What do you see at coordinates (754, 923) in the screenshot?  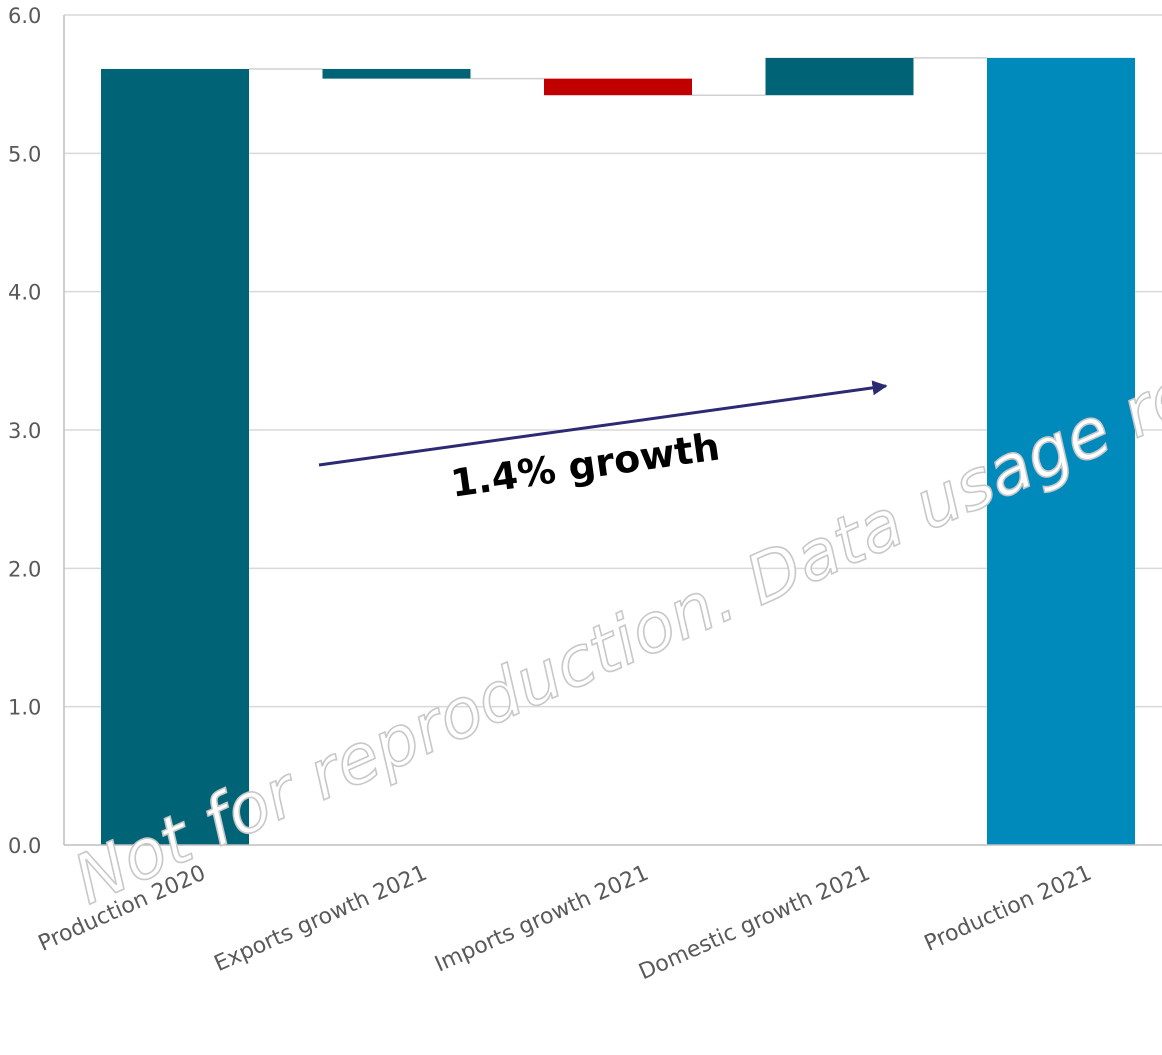 I see `category-label: Domestic growth 2021` at bounding box center [754, 923].